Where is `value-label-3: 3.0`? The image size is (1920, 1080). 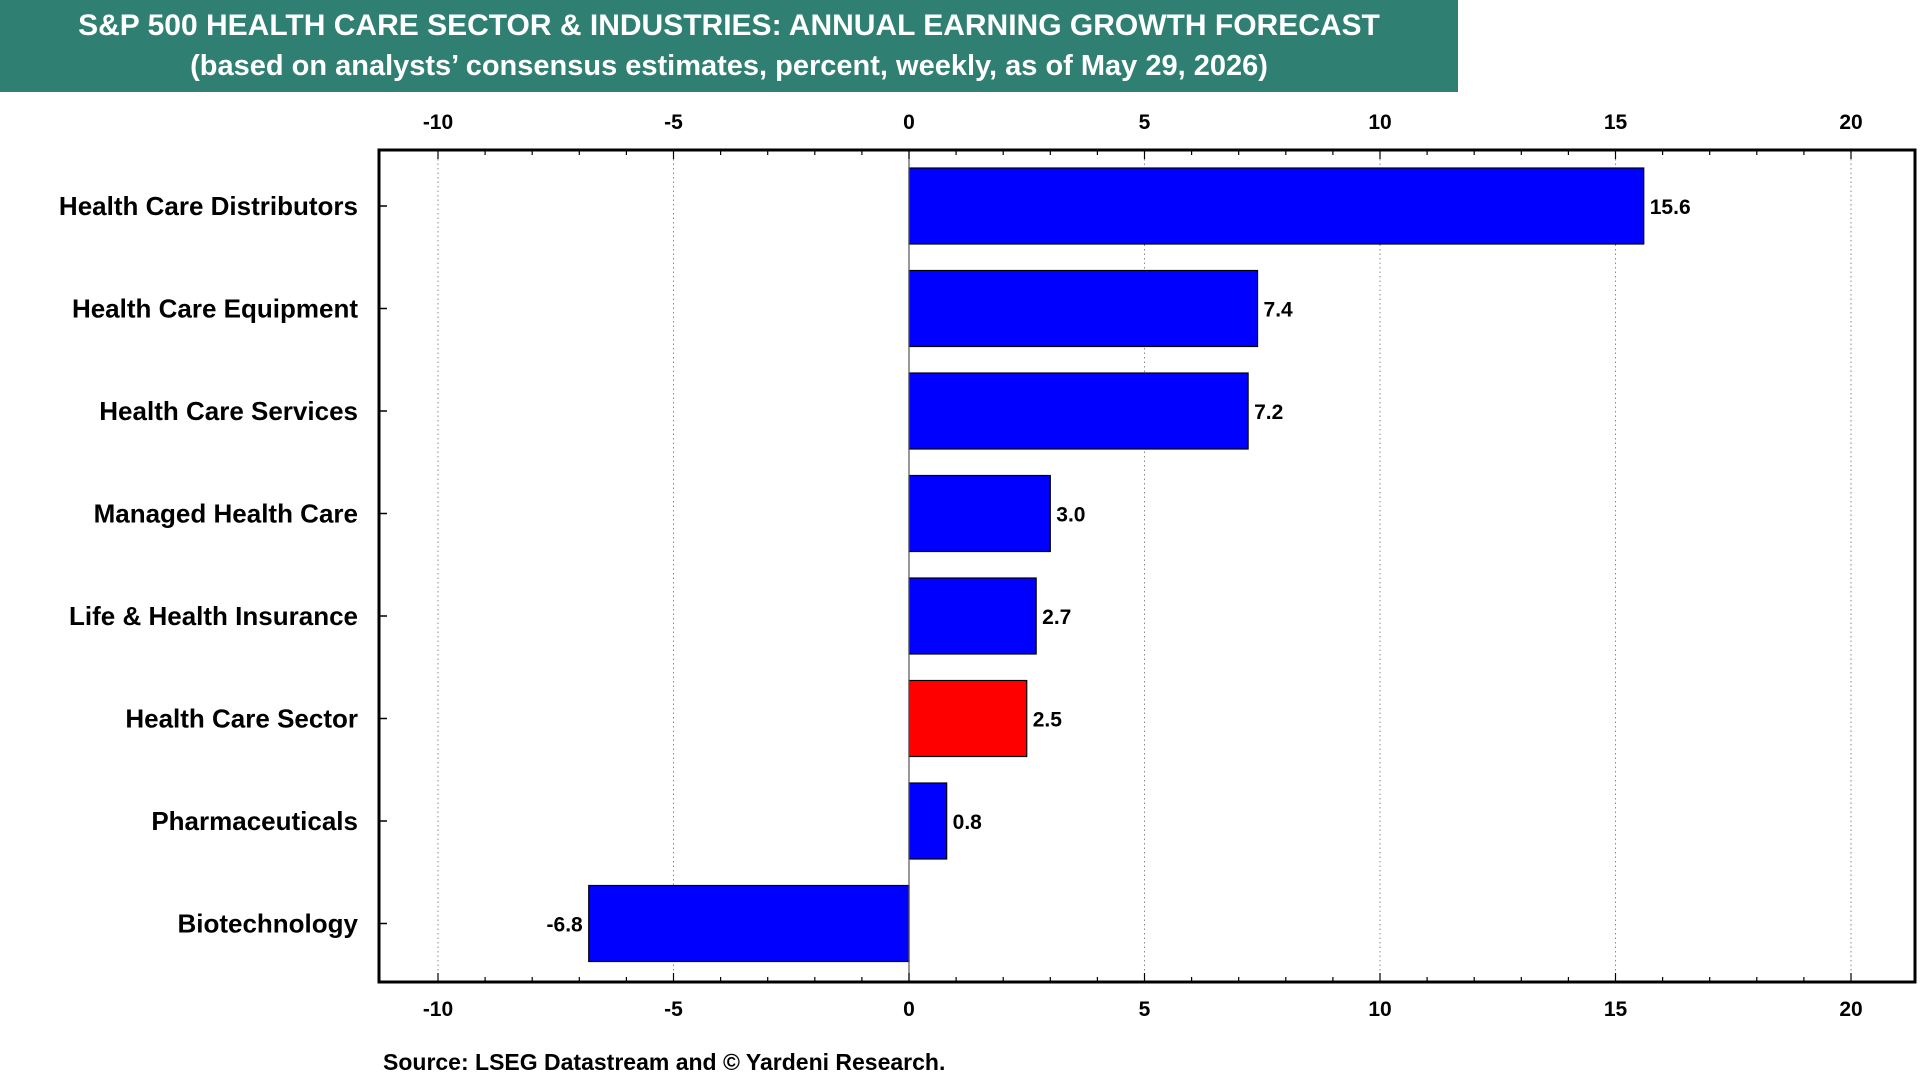 value-label-3: 3.0 is located at coordinates (1070, 515).